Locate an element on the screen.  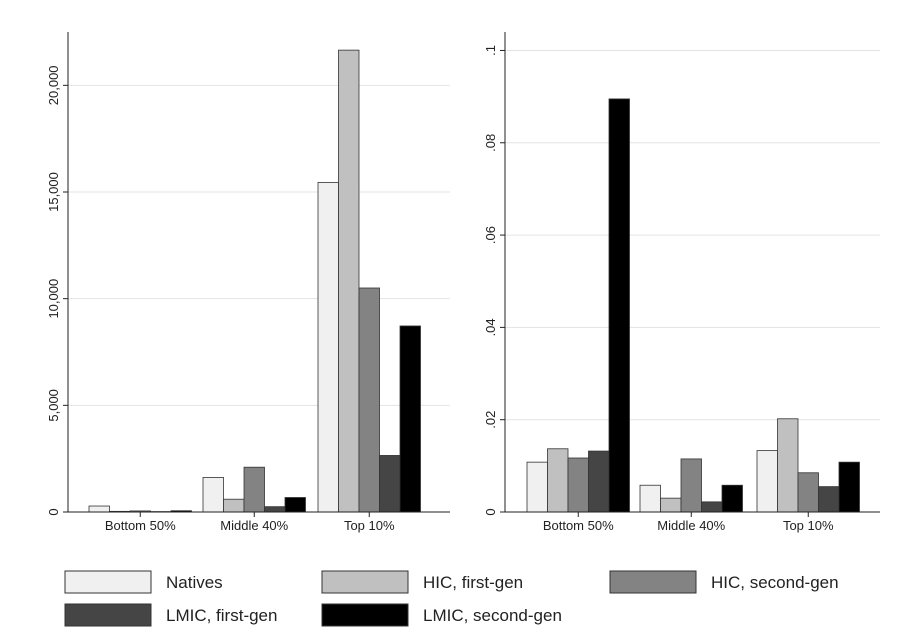
y-tick-label: 5,000 is located at coordinates (53, 405).